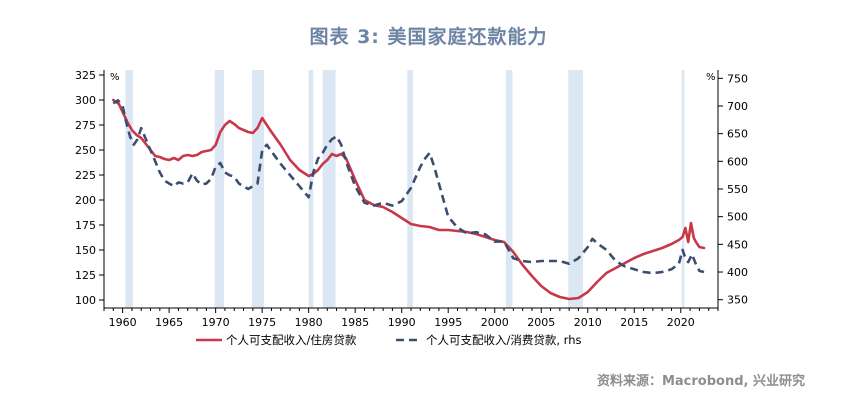 The width and height of the screenshot is (857, 409). What do you see at coordinates (85, 225) in the screenshot?
I see `left-tick-label-175: 175` at bounding box center [85, 225].